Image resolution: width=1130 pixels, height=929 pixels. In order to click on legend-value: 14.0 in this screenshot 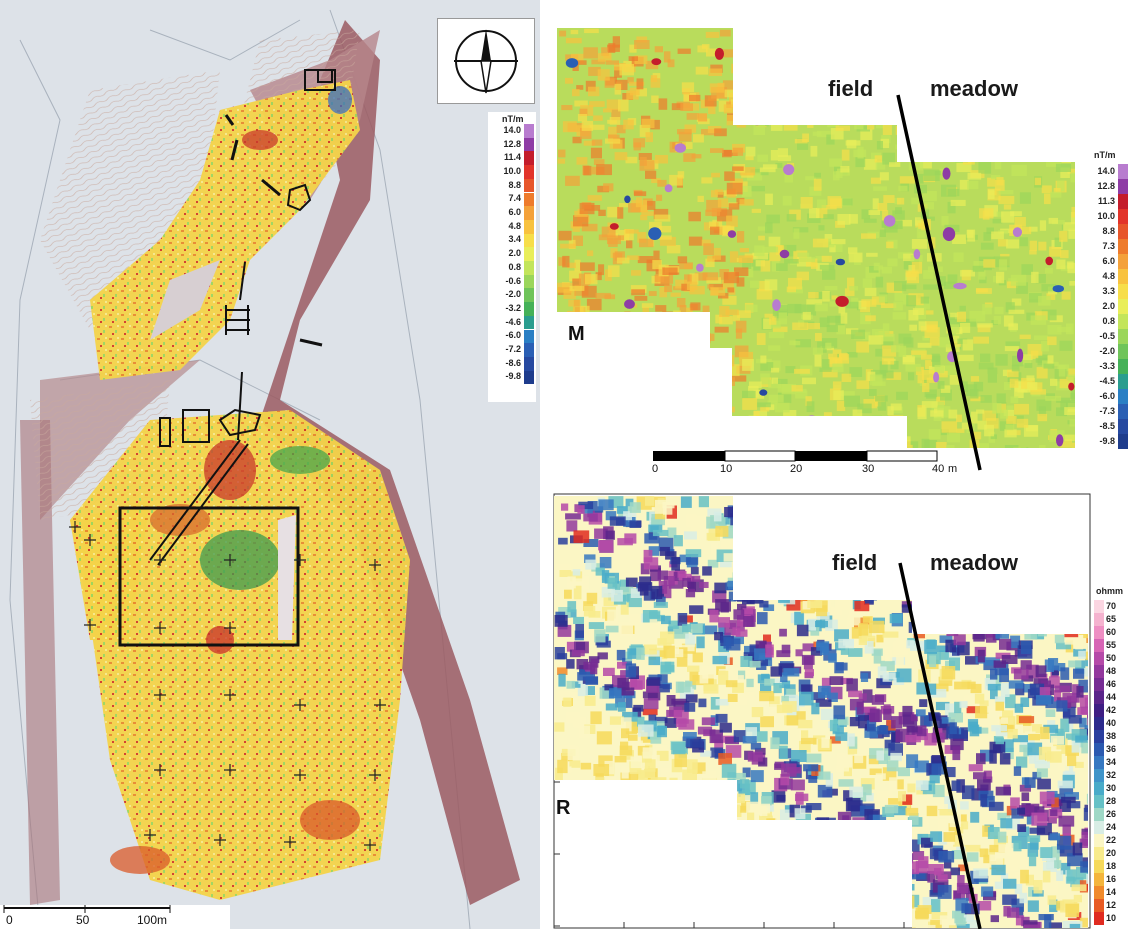, I will do `click(1106, 170)`.